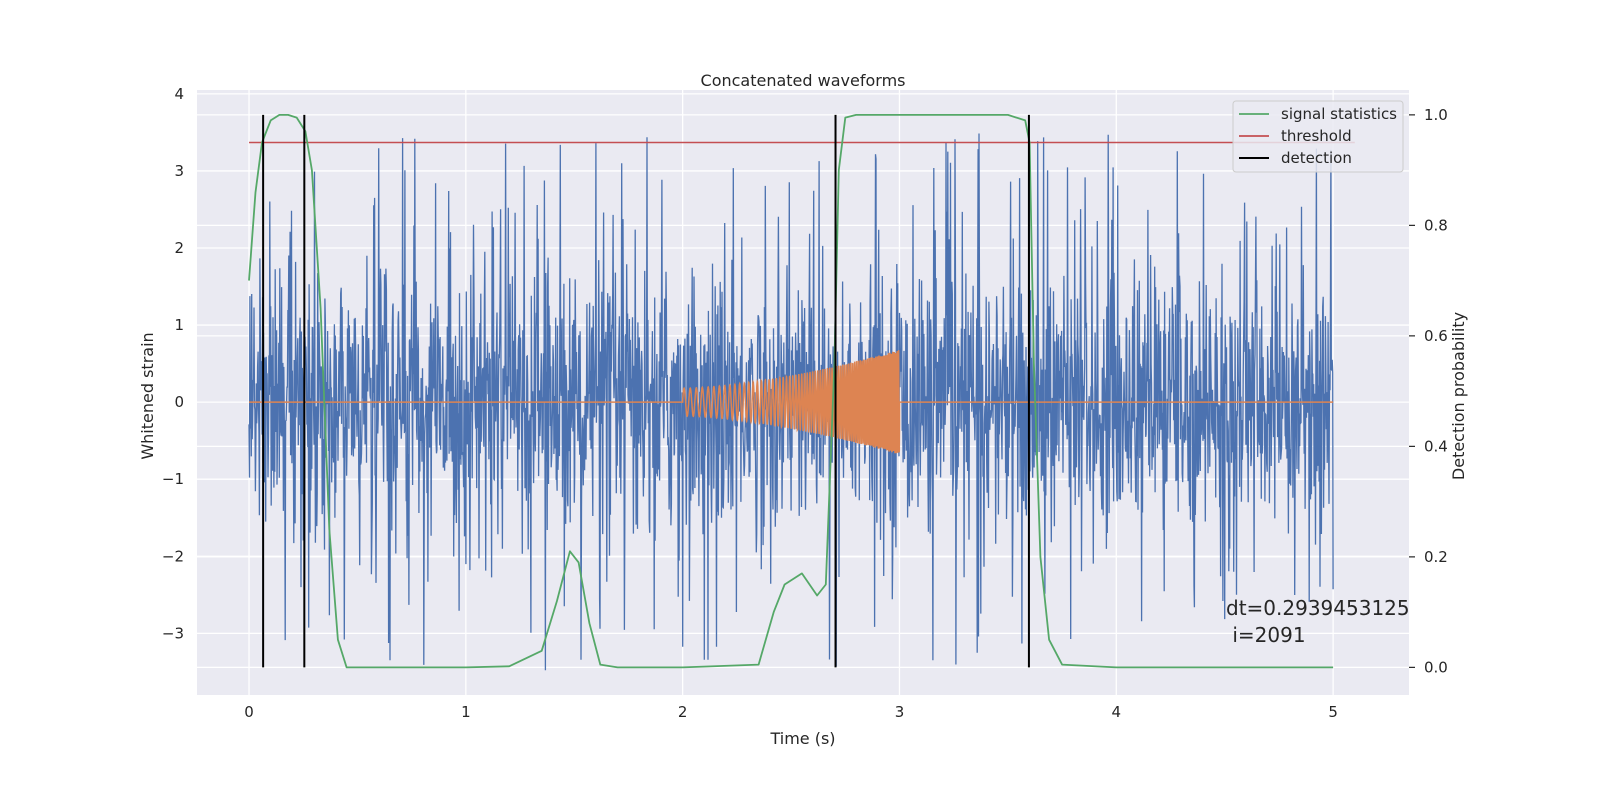 Image resolution: width=1600 pixels, height=805 pixels. I want to click on y-axis-label-left: Whitened strain, so click(147, 395).